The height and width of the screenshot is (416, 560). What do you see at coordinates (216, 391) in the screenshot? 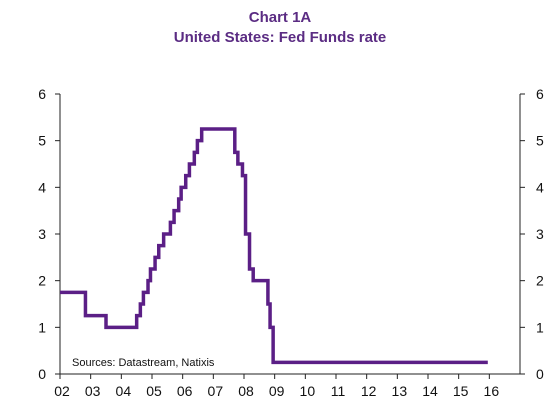
I see `x-tick-label: 07` at bounding box center [216, 391].